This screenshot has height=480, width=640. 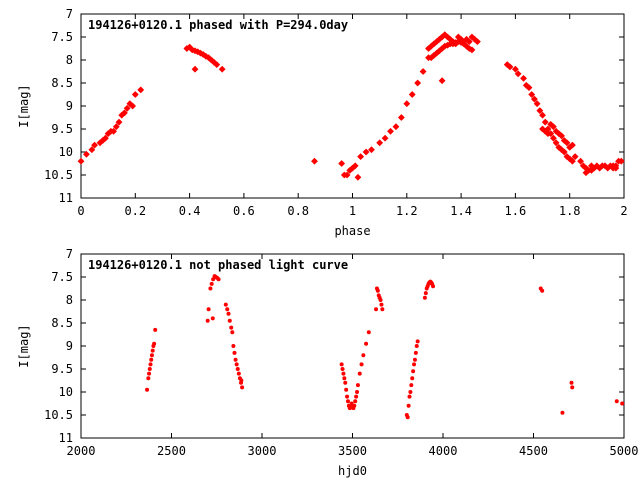 I want to click on chart-title: 194126+0120.1 phased with P=294.0day, so click(x=218, y=25).